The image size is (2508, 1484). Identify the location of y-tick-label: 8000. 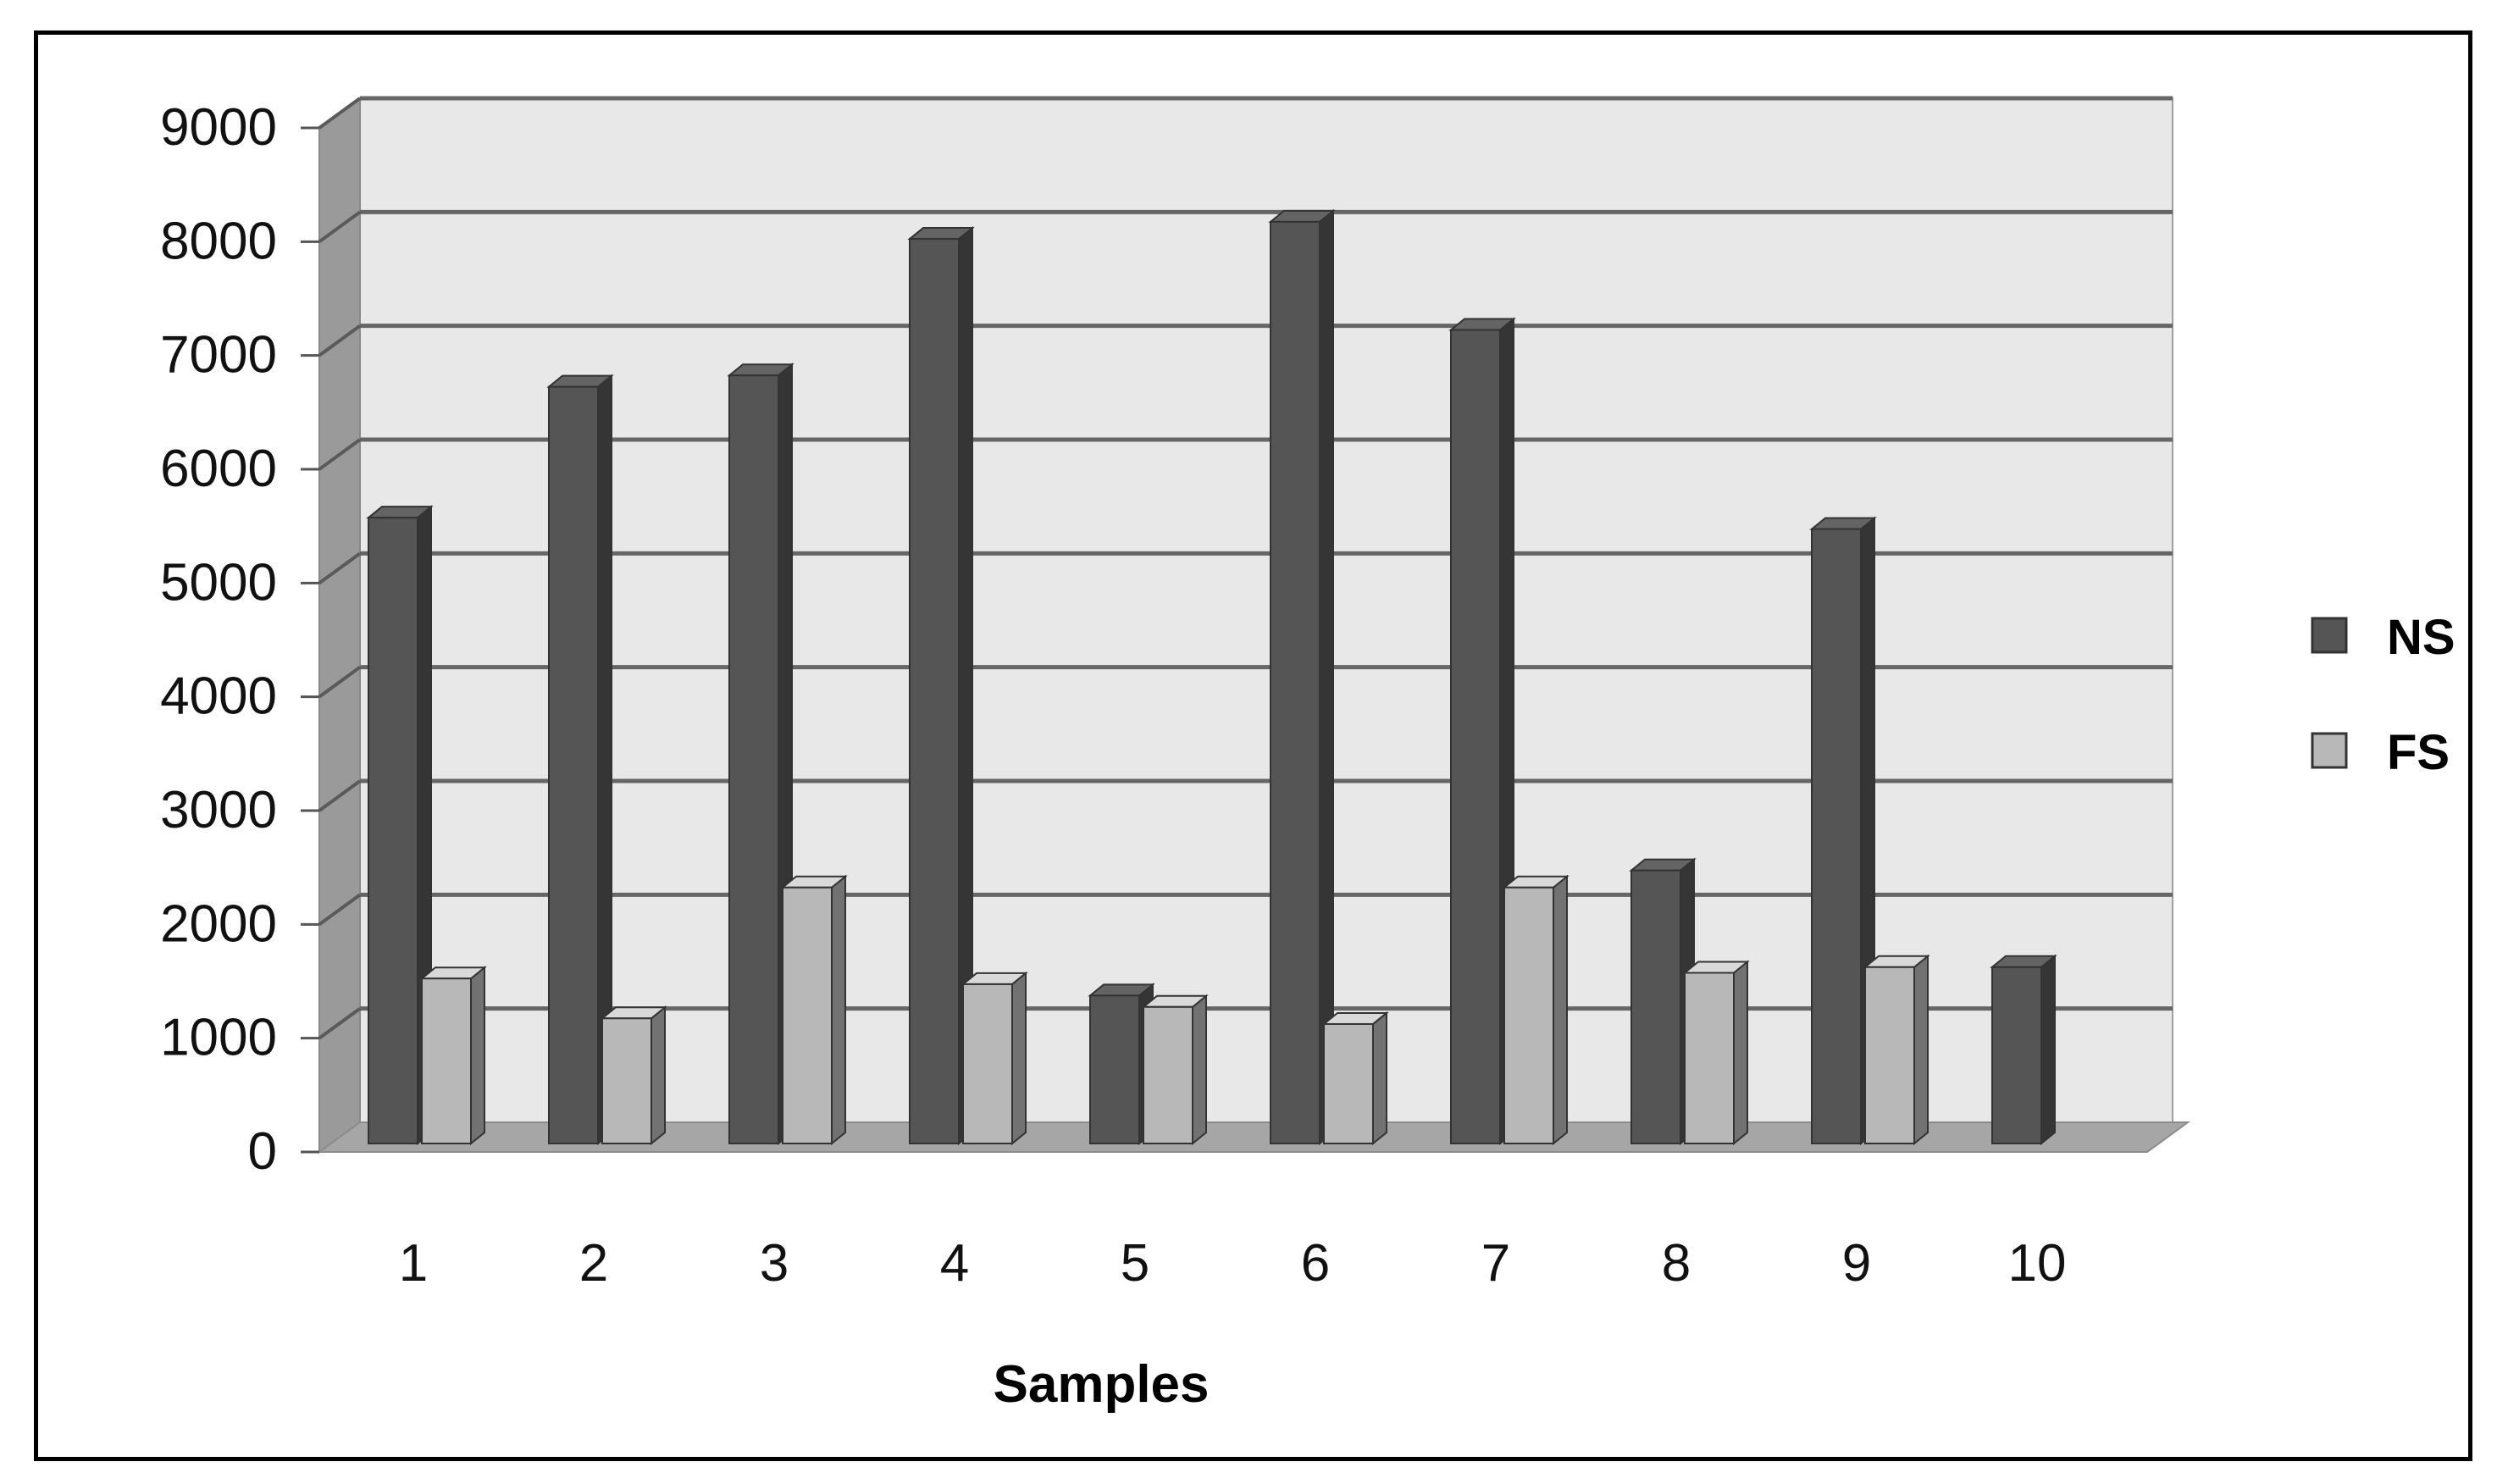
(219, 241).